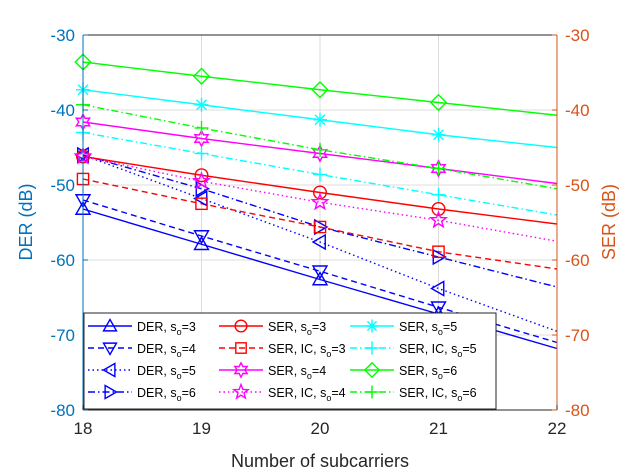 The width and height of the screenshot is (631, 473). Describe the element at coordinates (166, 372) in the screenshot. I see `legend-label-2: DER, so=5` at that location.